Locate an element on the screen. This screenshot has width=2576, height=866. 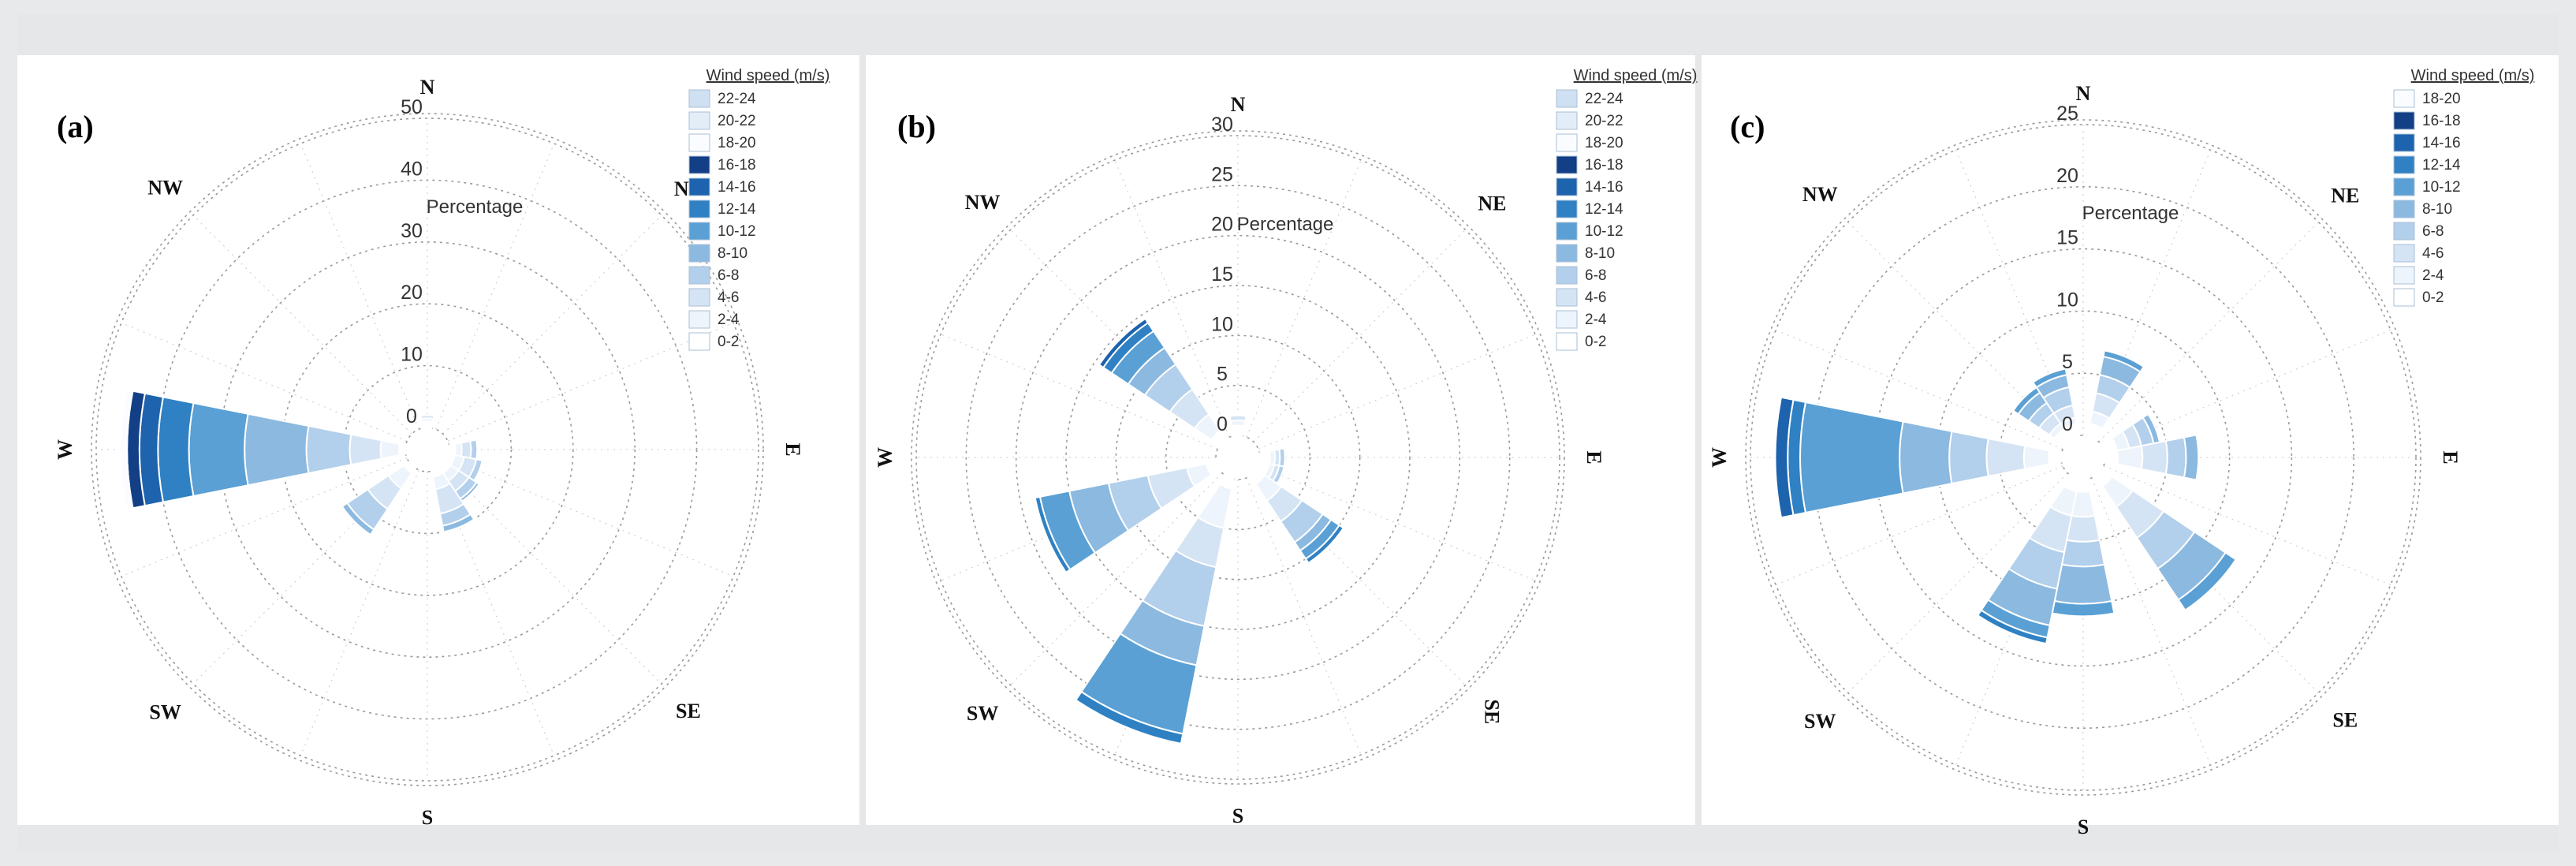
panel-label: (b) is located at coordinates (917, 127).